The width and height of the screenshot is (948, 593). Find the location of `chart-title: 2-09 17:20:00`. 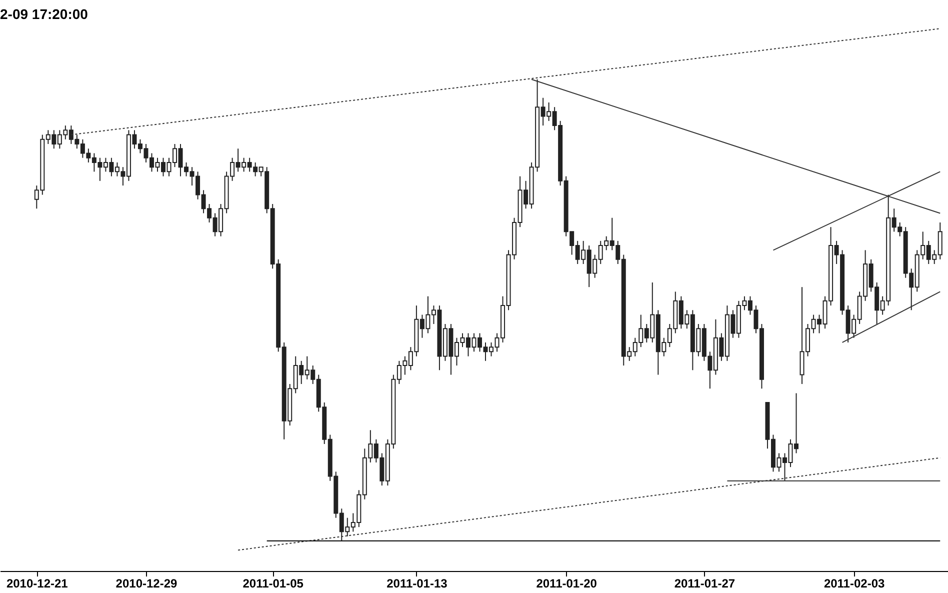

chart-title: 2-09 17:20:00 is located at coordinates (44, 14).